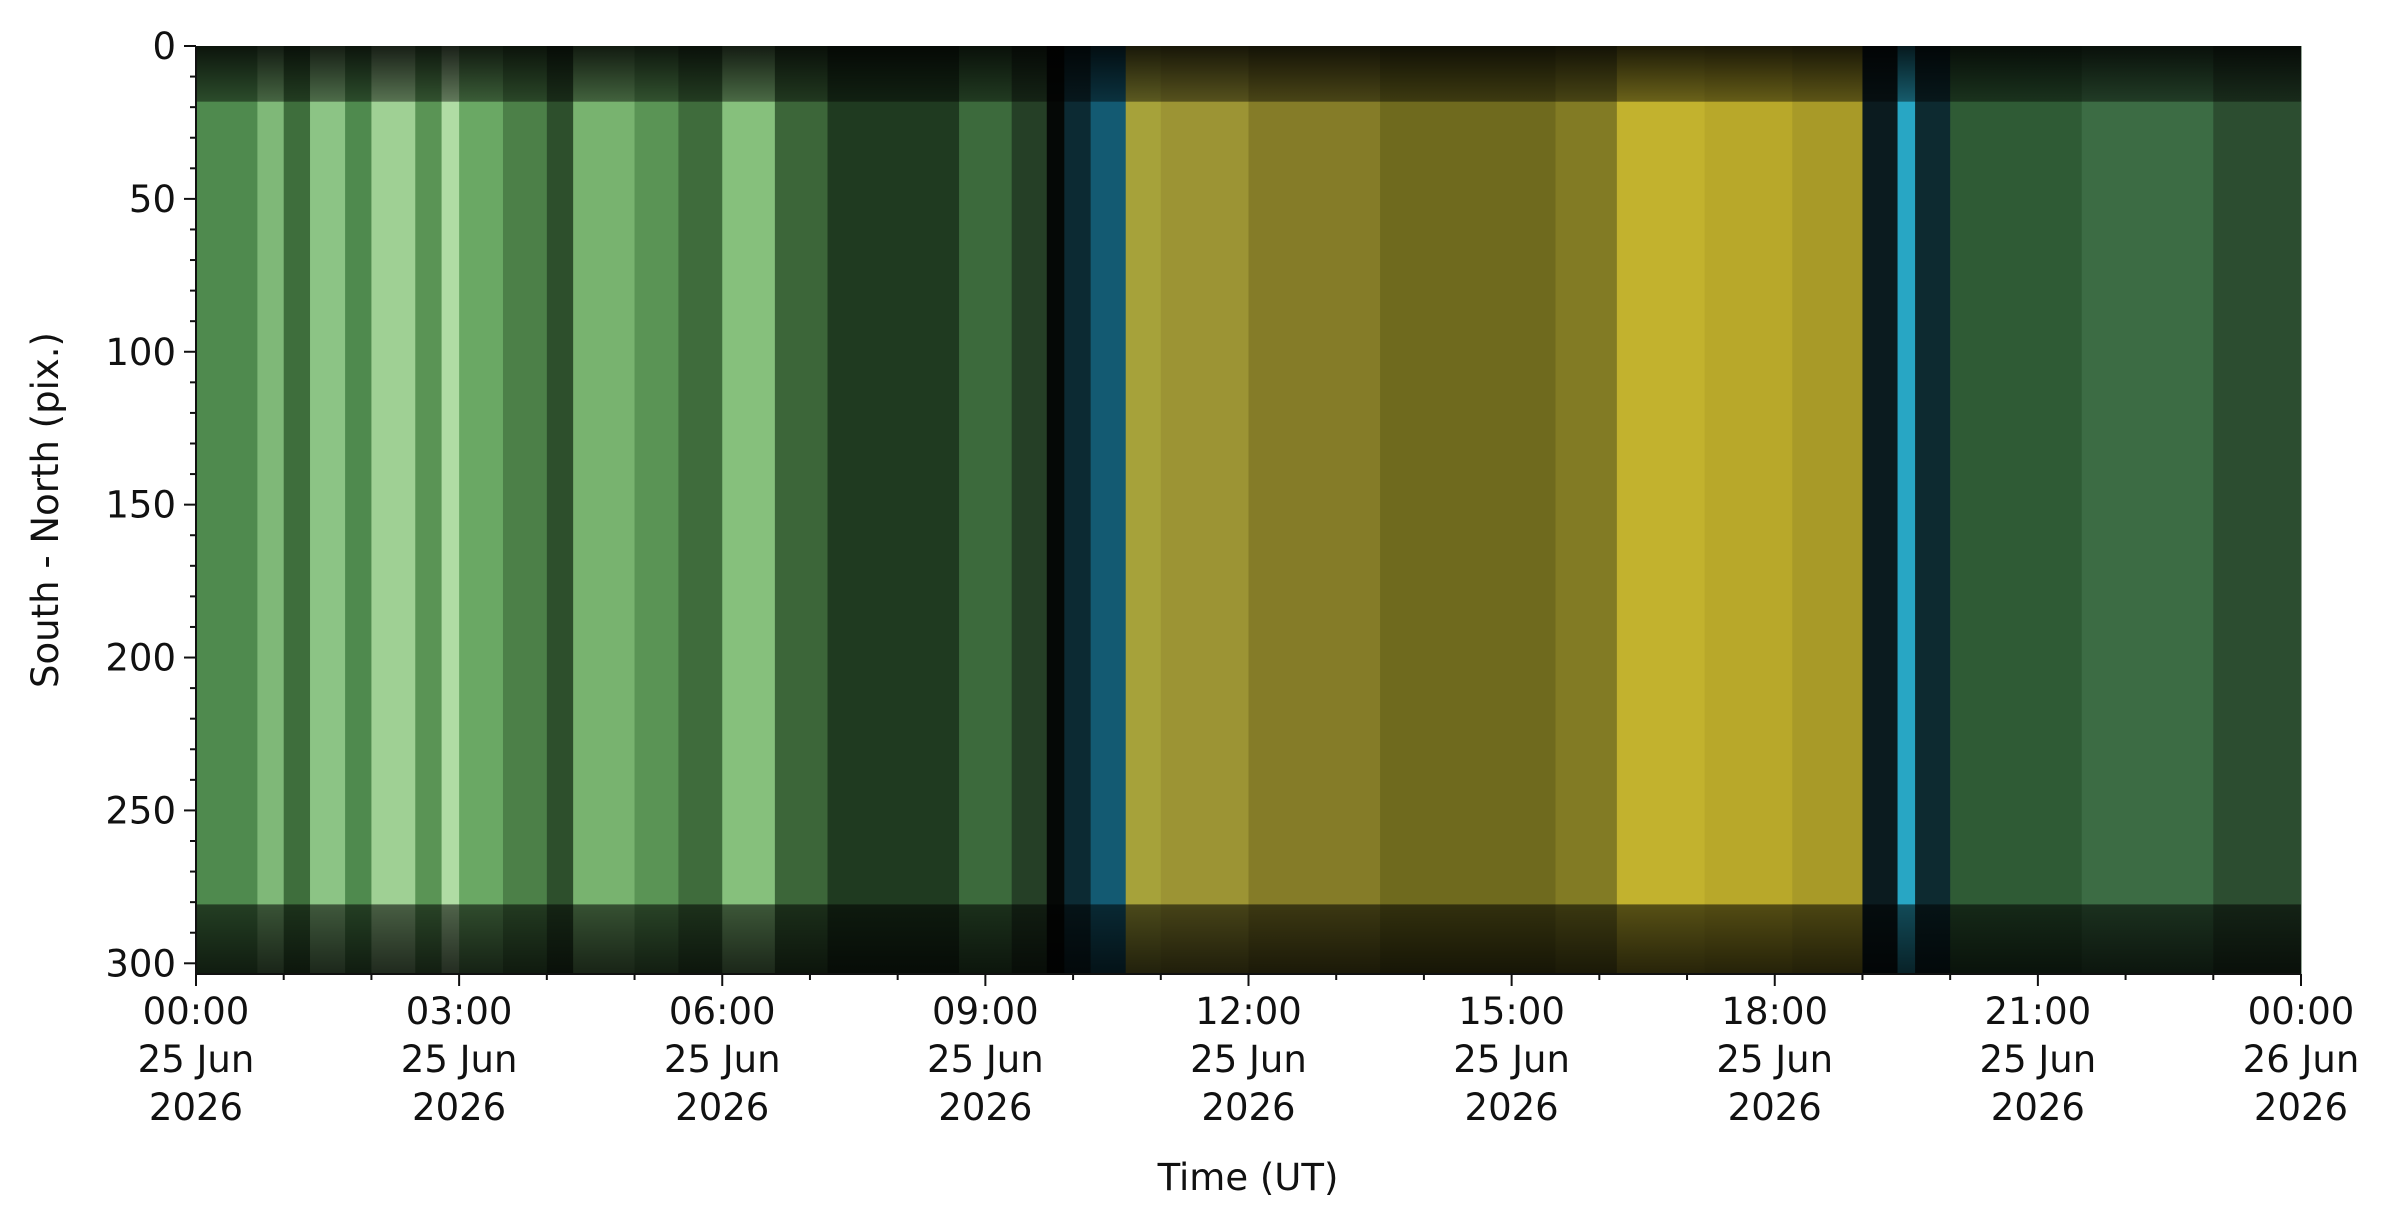  I want to click on x-tick-label: 00:00 26 Jun 2026, so click(2301, 1059).